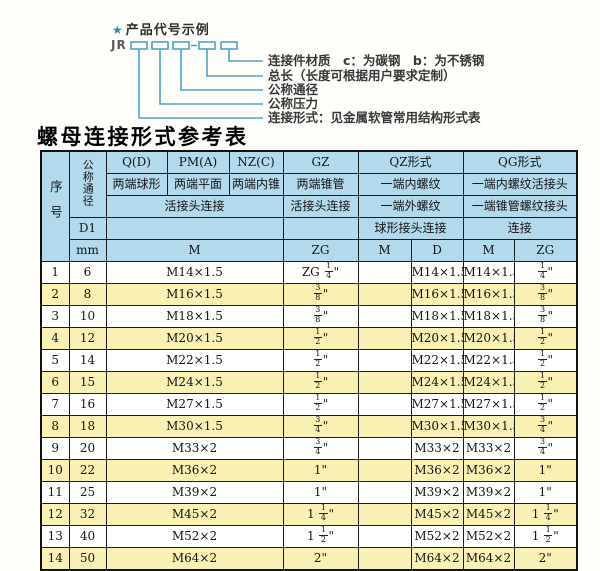  What do you see at coordinates (488, 426) in the screenshot?
I see `cell-qg-m: M30×1.5` at bounding box center [488, 426].